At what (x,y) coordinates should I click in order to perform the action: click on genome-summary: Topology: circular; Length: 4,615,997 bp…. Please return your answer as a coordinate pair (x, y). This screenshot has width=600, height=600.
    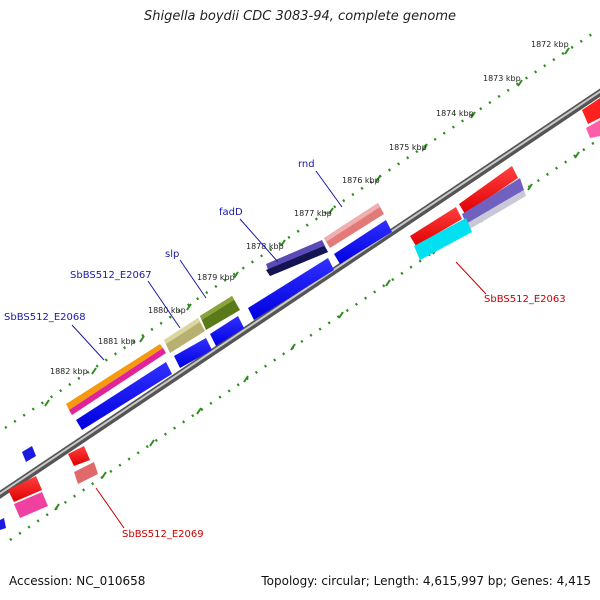
    Looking at the image, I should click on (426, 581).